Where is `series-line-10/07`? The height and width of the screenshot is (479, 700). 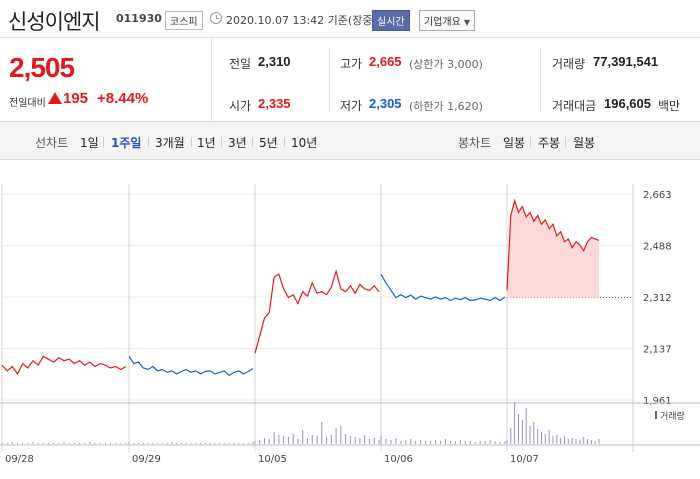
series-line-10/07 is located at coordinates (553, 244).